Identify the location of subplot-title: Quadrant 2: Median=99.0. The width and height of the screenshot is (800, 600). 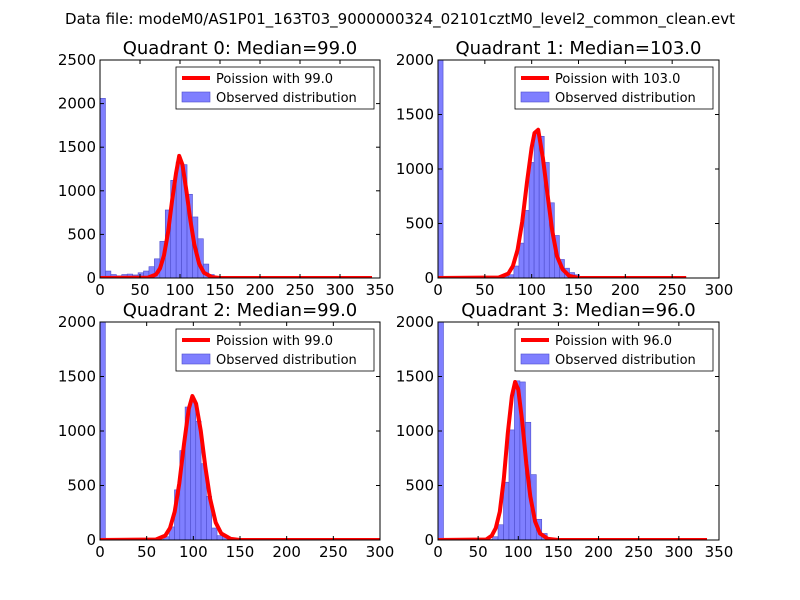
(240, 310).